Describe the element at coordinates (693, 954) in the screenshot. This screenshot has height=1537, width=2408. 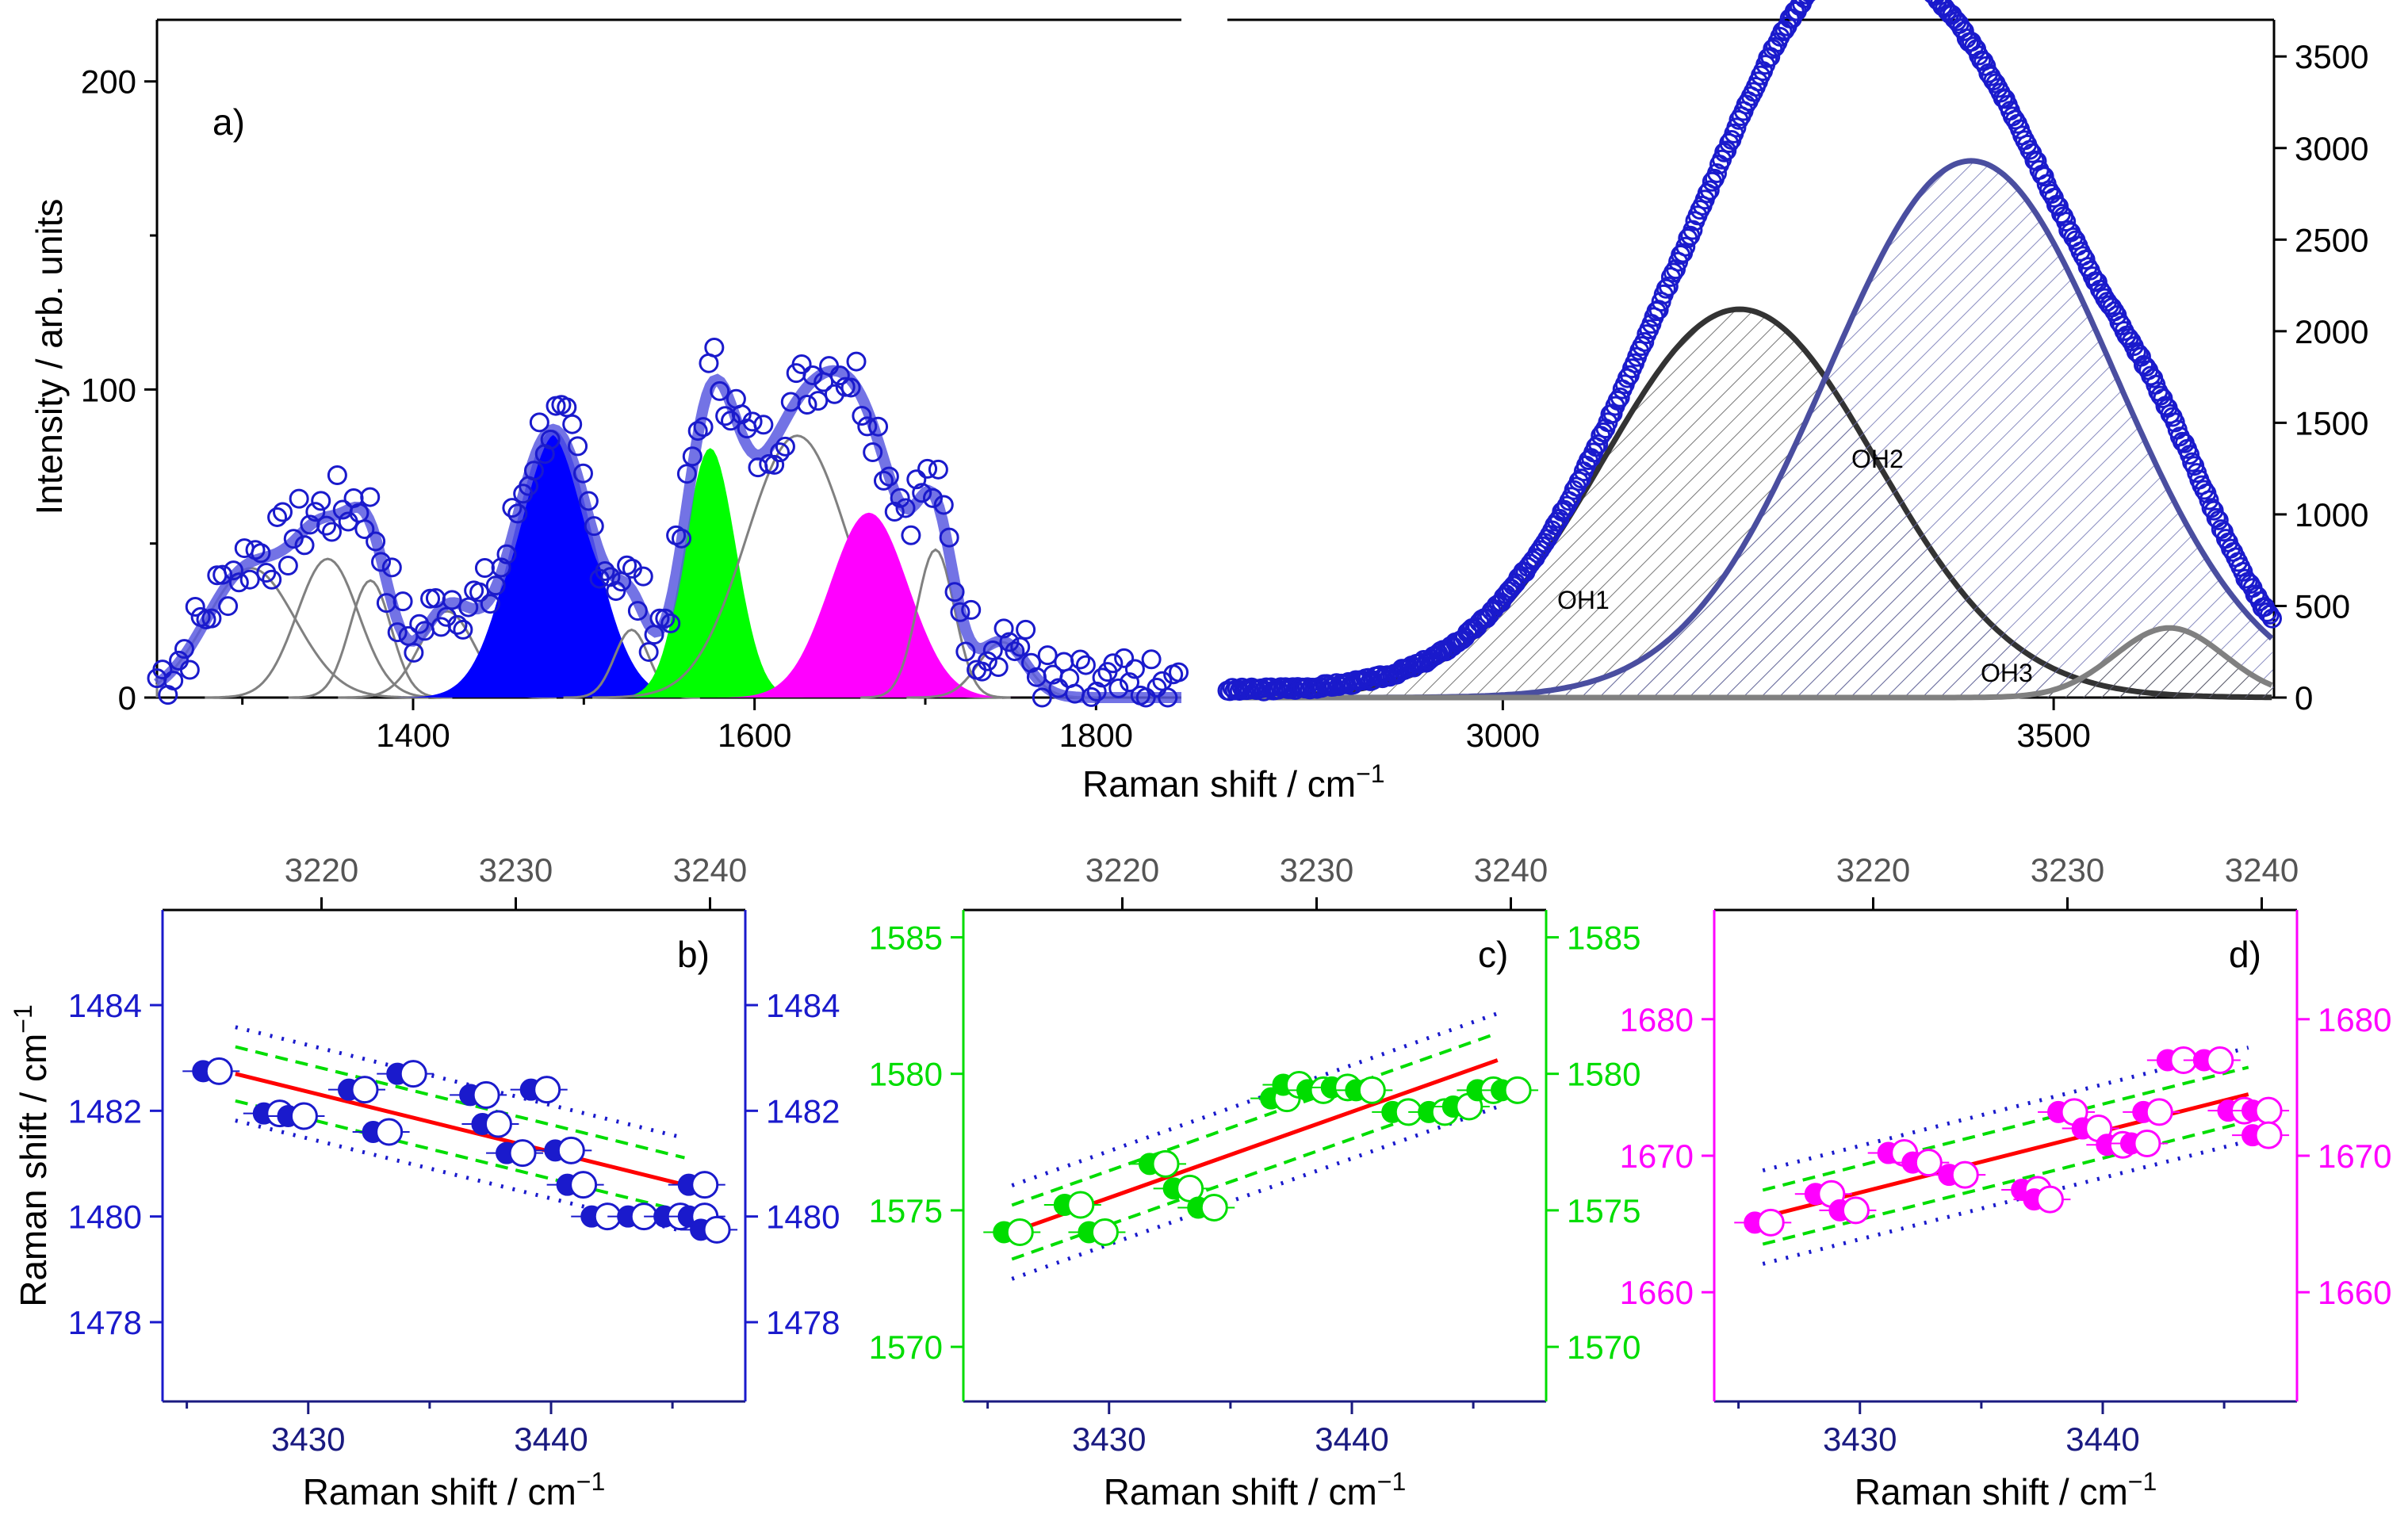
I see `panel-label: b)` at that location.